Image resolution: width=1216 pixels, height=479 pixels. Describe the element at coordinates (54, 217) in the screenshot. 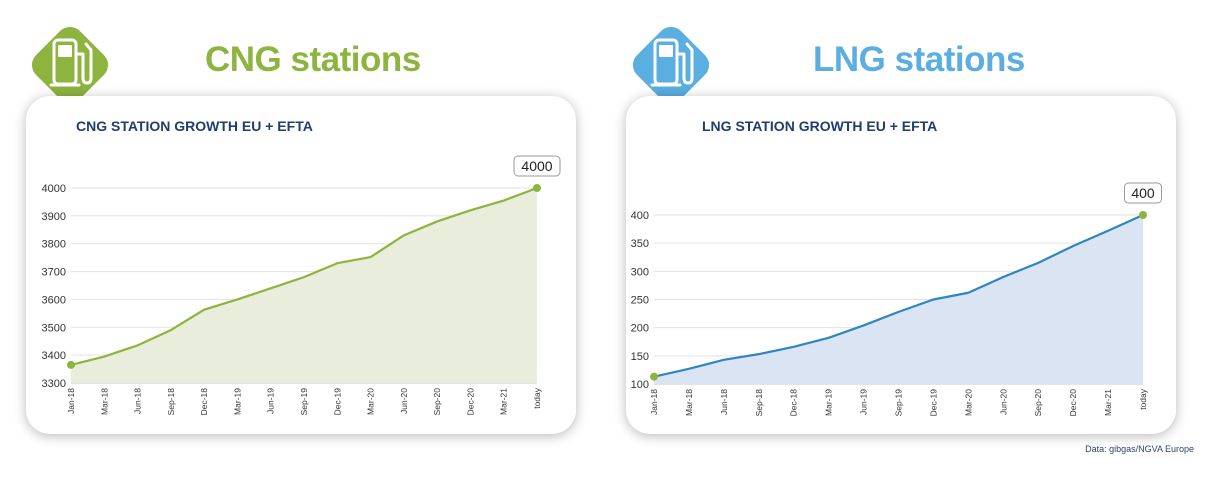

I see `cng-y-tick-label: 3900` at that location.